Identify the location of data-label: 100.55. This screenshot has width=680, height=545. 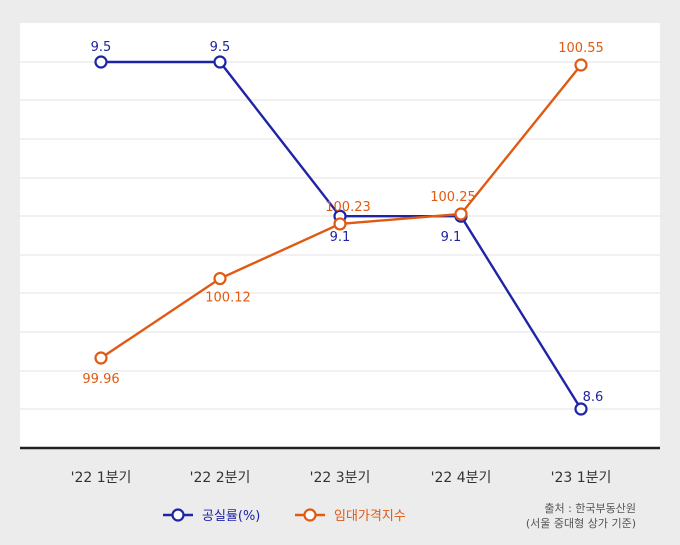
(581, 48).